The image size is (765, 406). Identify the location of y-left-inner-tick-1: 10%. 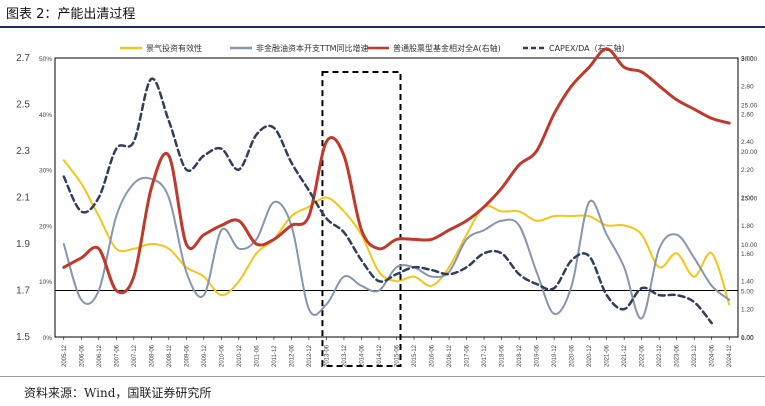
(45, 282).